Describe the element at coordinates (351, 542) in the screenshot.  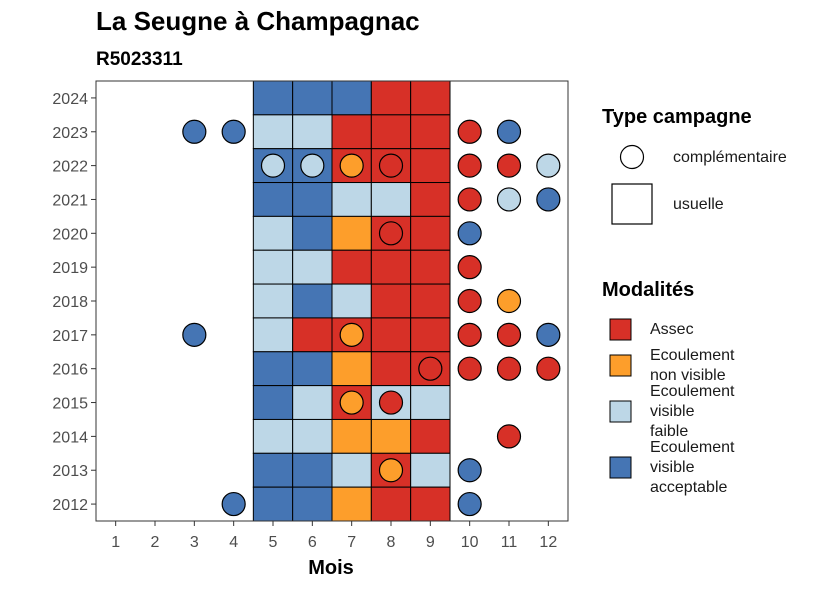
I see `x-tick-label: 7` at that location.